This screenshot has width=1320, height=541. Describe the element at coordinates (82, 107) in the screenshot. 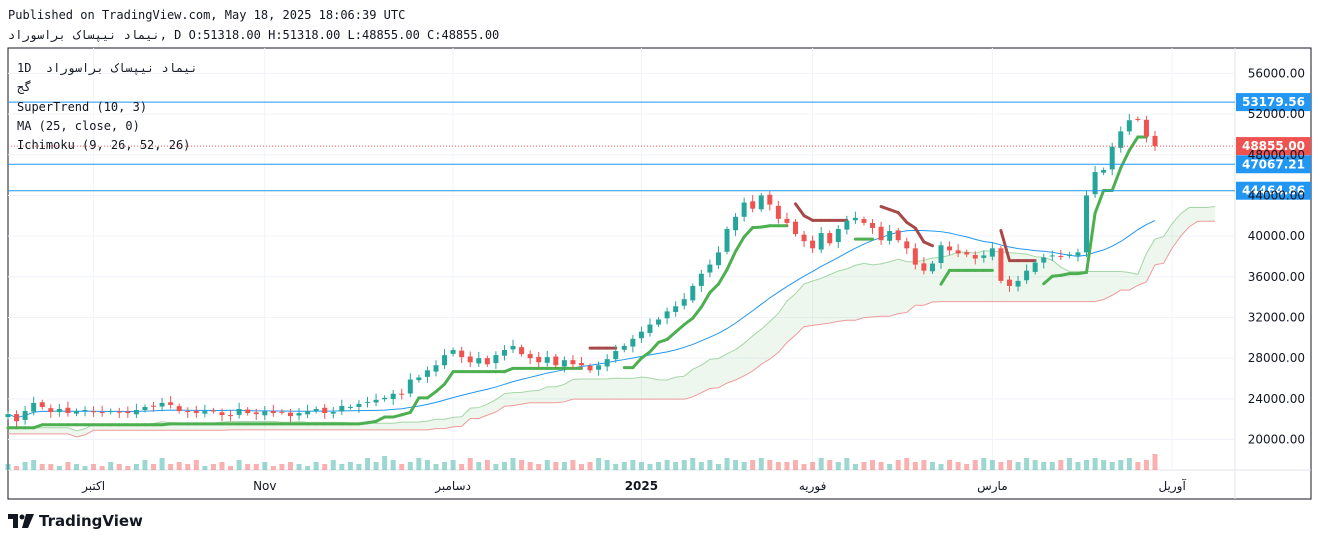

I see `legend-supertrend: SuperTrend (10, 3)` at that location.